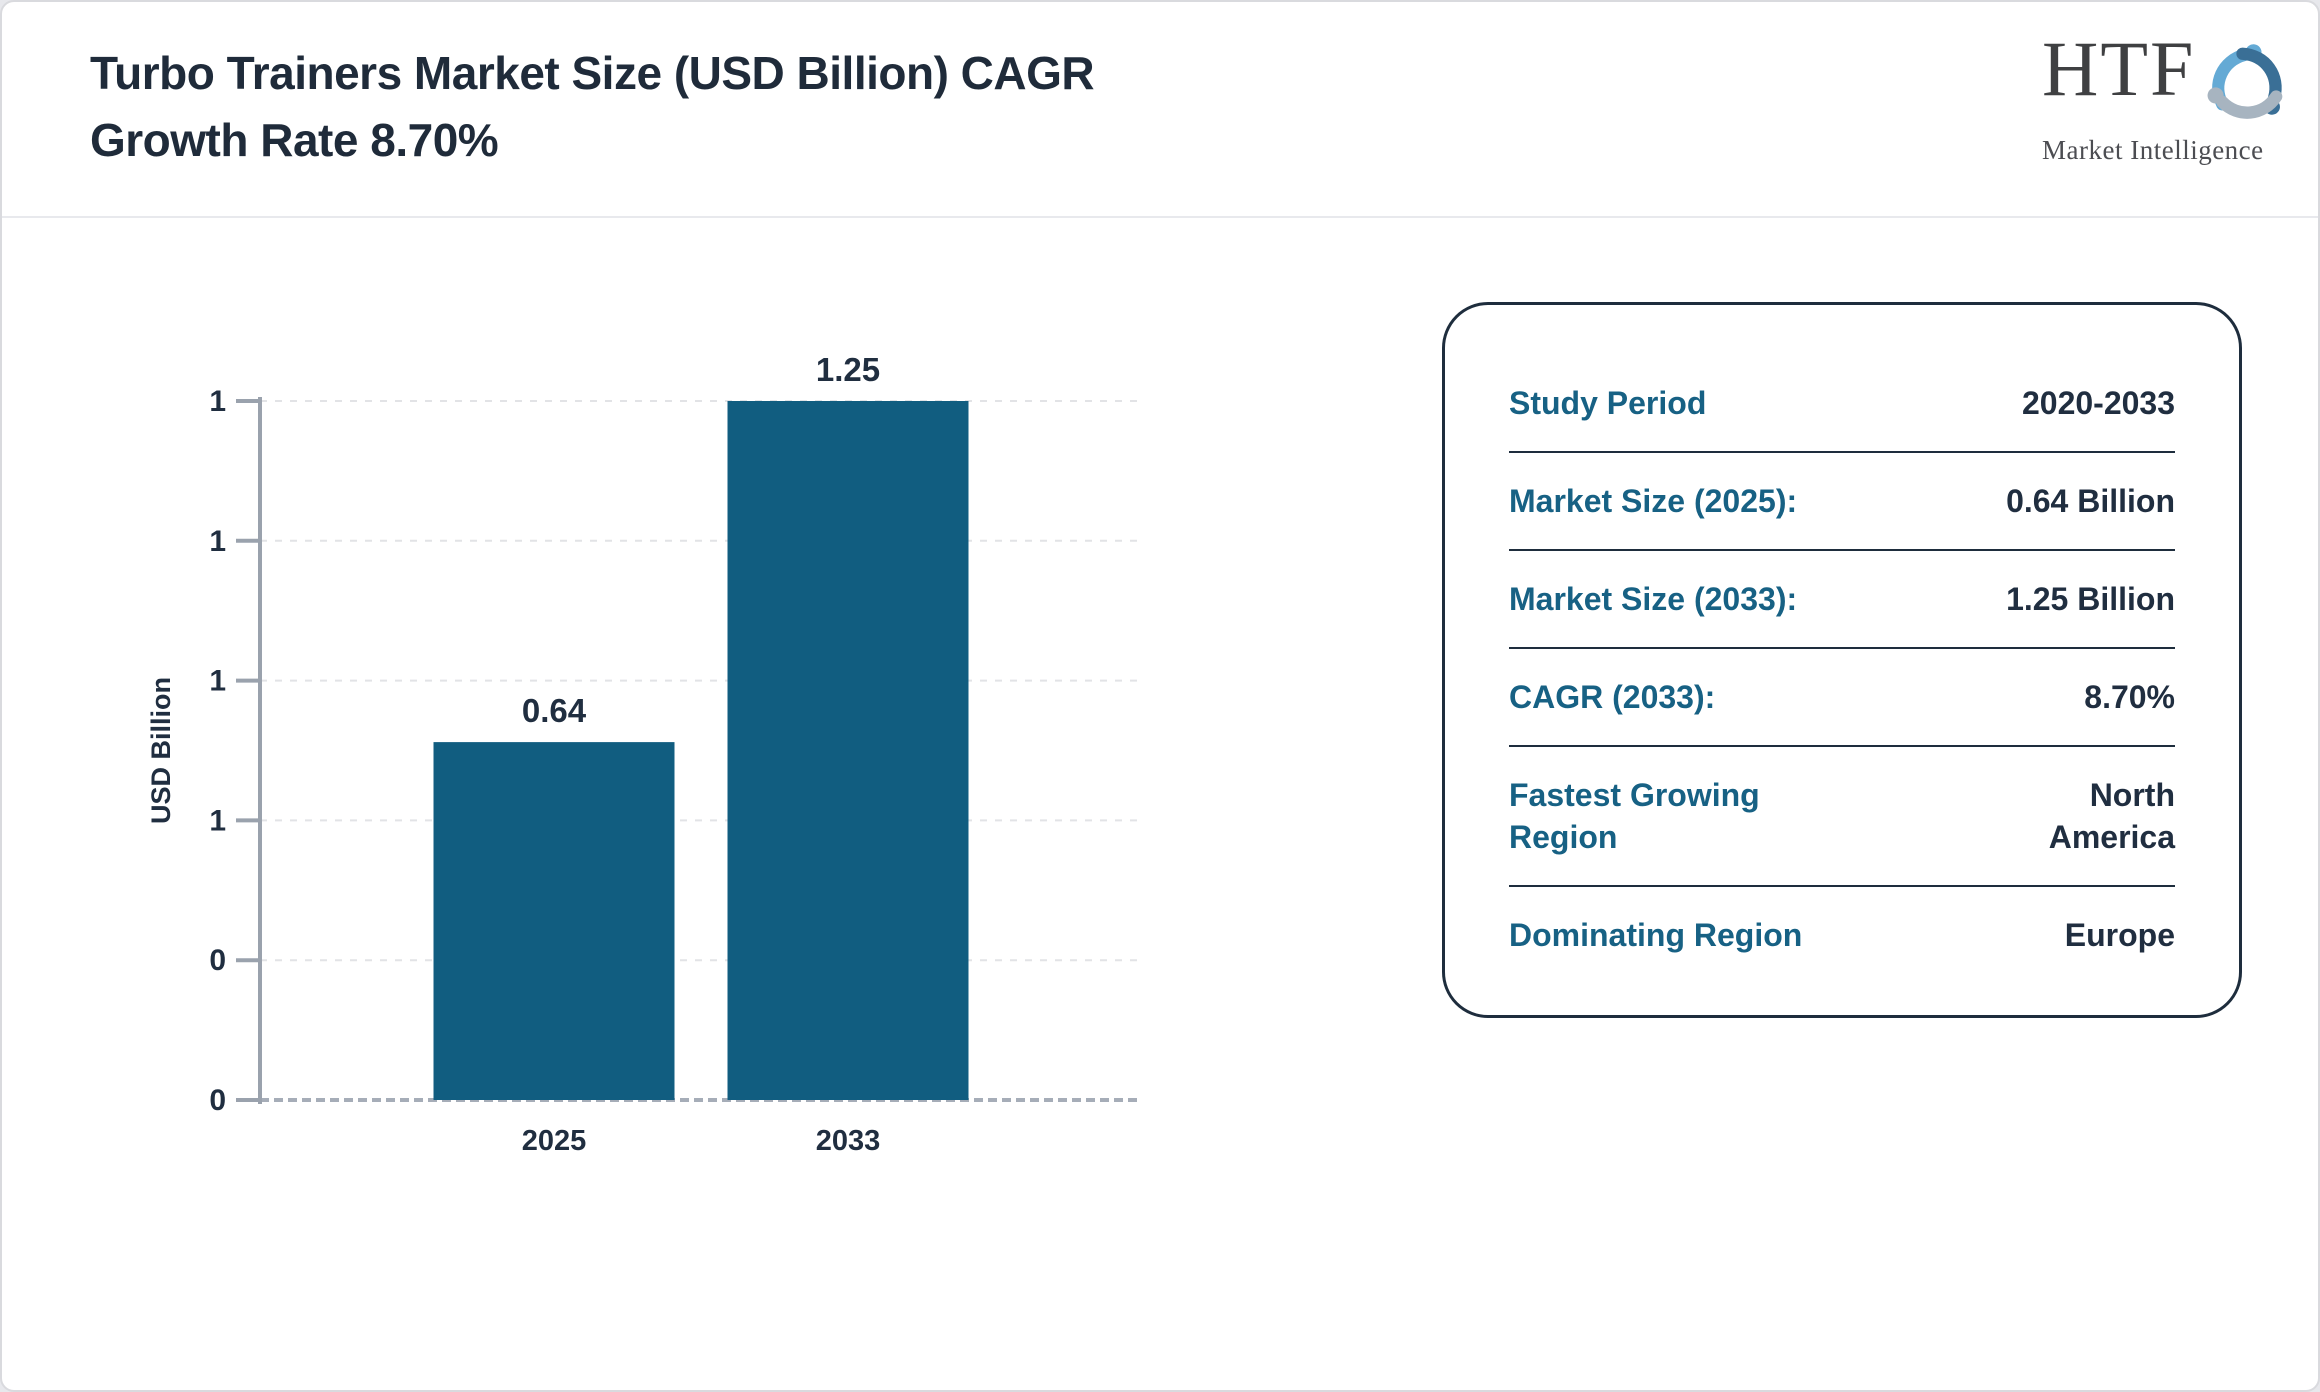 The image size is (2320, 1392). What do you see at coordinates (1842, 817) in the screenshot?
I see `info-row: Fastest Growing Region North America` at bounding box center [1842, 817].